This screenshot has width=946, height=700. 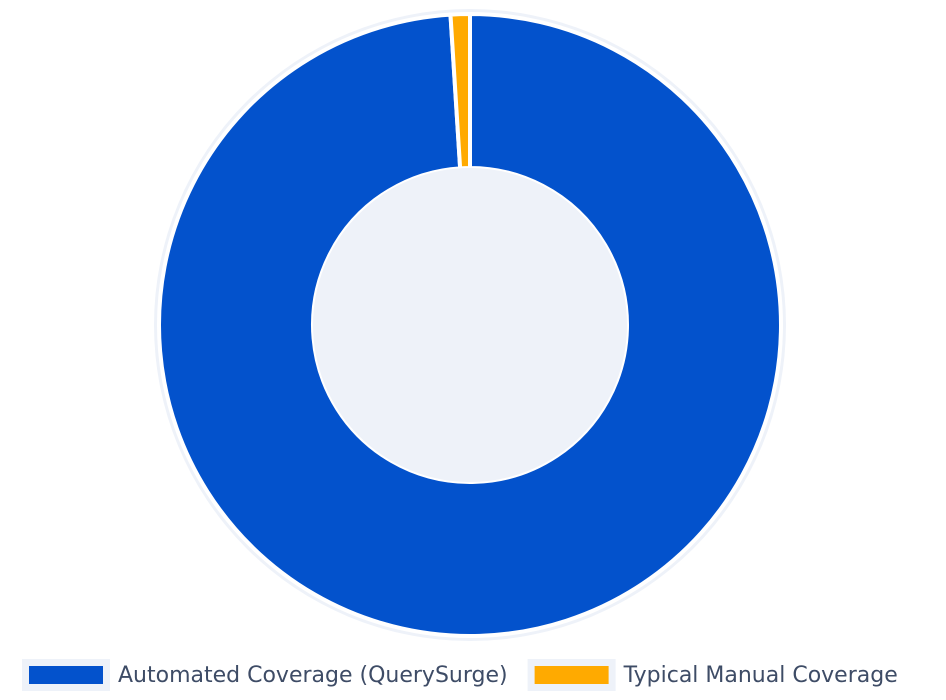 I want to click on legend-label: Typical Manual Coverage, so click(x=760, y=675).